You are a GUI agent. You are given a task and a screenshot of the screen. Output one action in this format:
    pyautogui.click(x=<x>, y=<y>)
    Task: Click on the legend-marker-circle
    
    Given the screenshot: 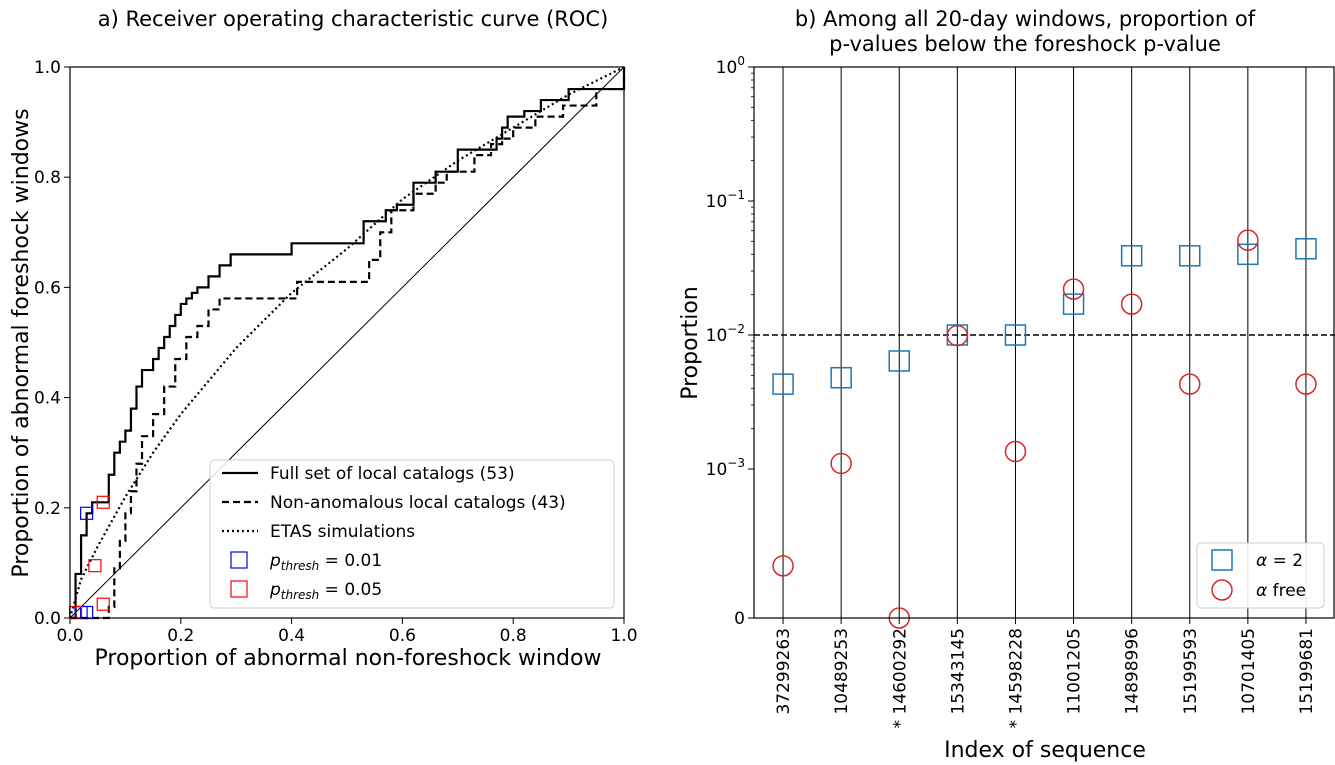 What is the action you would take?
    pyautogui.click(x=1222, y=590)
    